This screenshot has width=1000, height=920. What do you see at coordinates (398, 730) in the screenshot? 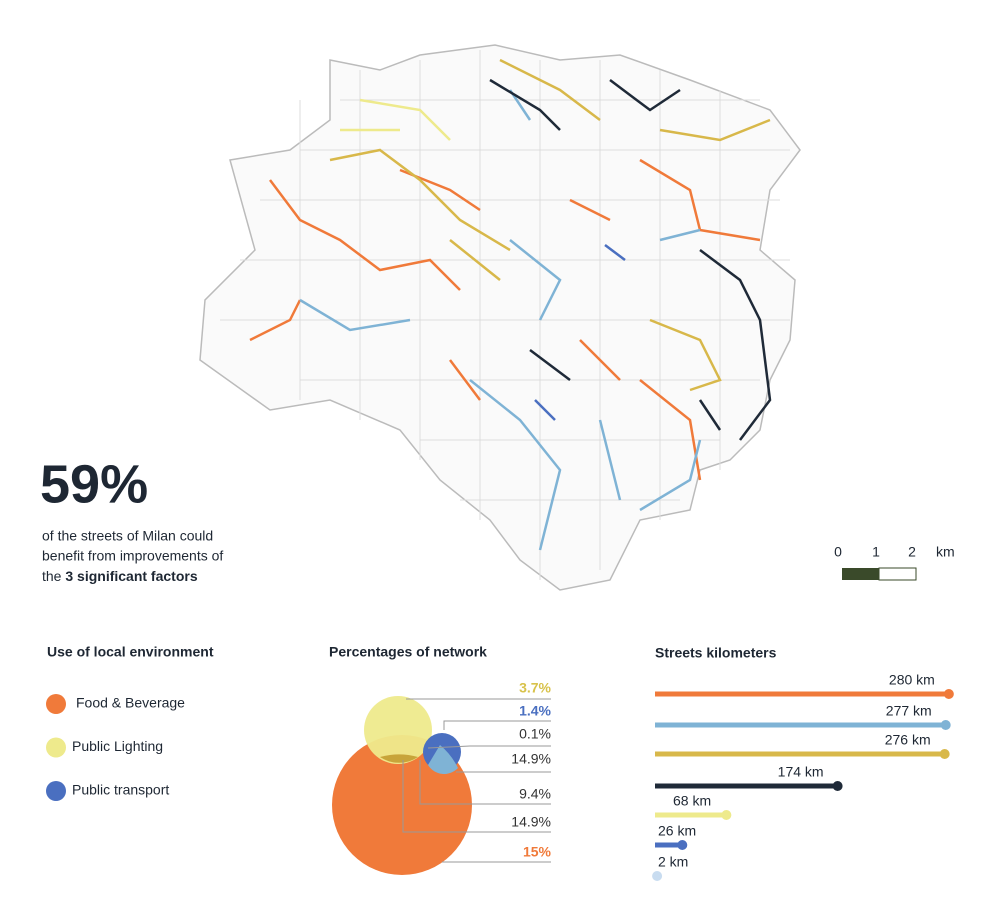
I see `venn-circle` at bounding box center [398, 730].